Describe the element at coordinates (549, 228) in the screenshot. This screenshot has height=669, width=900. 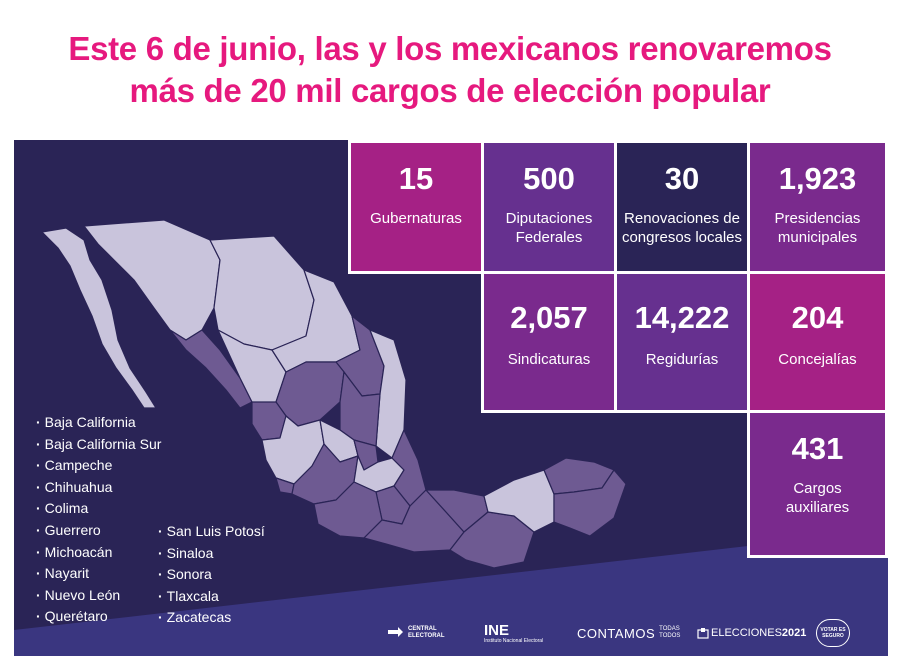
I see `tile-label: Diputaciones Federales` at that location.